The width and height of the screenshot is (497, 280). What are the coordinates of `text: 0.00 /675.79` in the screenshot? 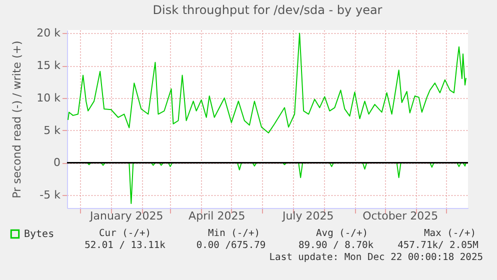 It's located at (231, 245).